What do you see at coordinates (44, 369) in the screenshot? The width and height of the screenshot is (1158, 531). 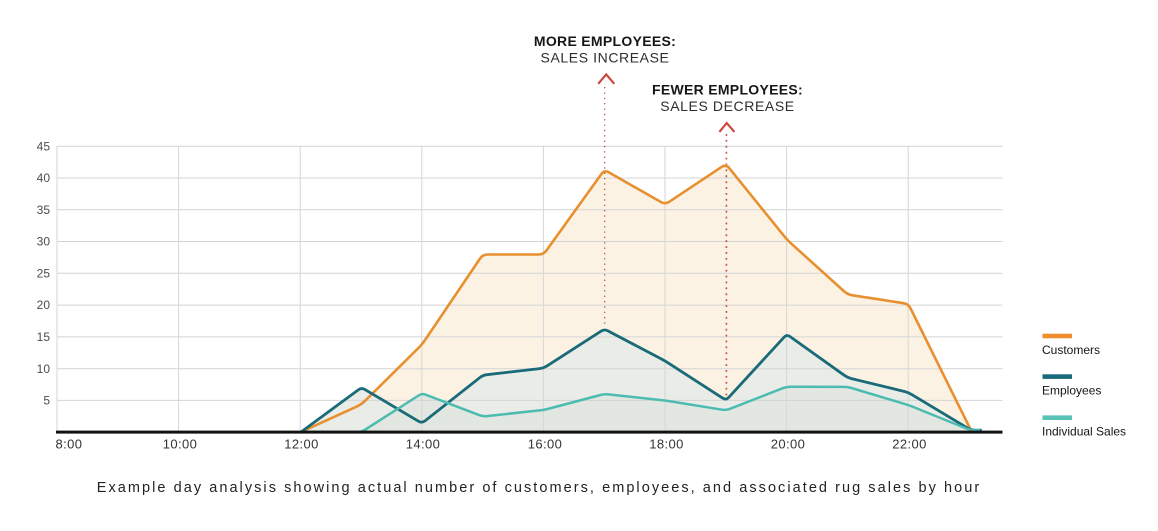 I see `svg-text: 10` at bounding box center [44, 369].